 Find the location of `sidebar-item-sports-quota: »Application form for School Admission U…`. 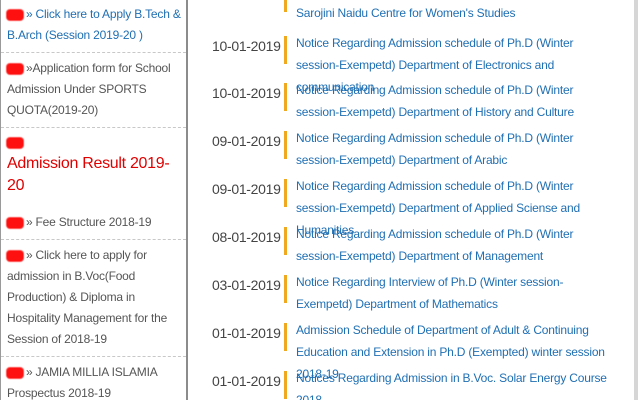

sidebar-item-sports-quota: »Application form for School Admission U… is located at coordinates (93, 90).